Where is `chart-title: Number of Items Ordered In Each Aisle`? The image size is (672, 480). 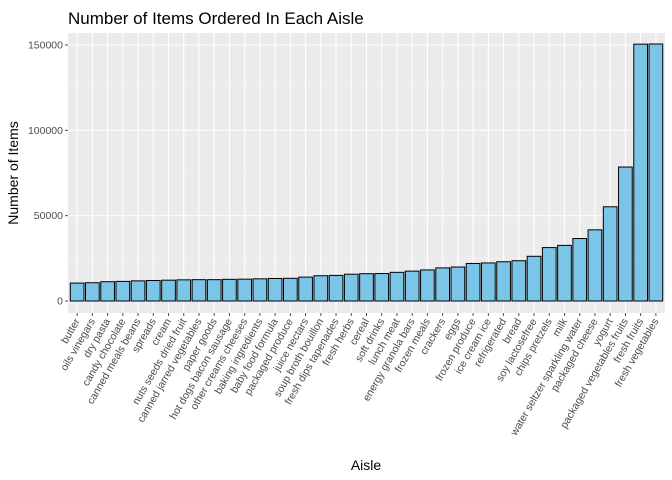
chart-title: Number of Items Ordered In Each Aisle is located at coordinates (216, 18).